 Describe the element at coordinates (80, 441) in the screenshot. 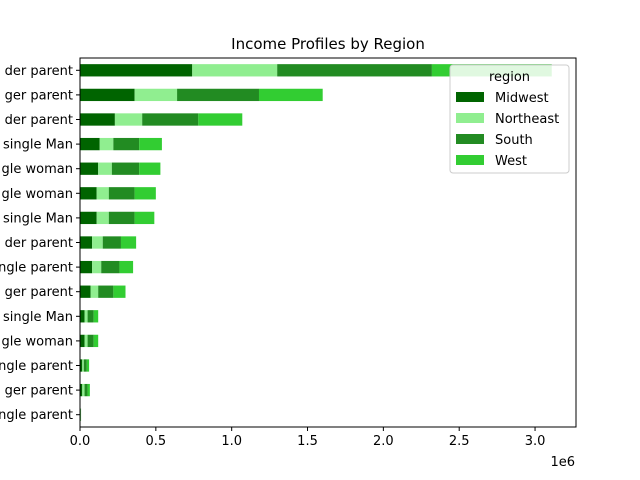

I see `x-tick-label: 0.0` at that location.